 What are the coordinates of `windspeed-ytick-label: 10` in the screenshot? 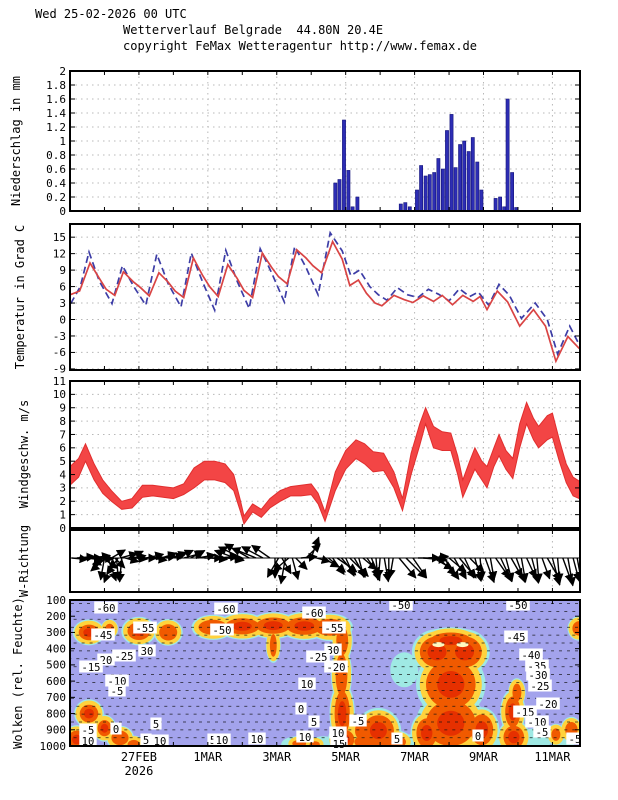 It's located at (59, 394).